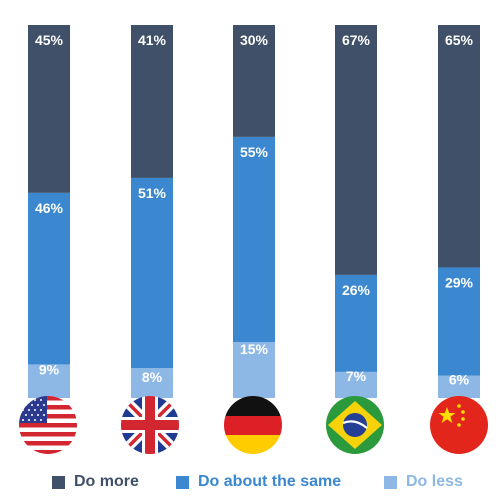 The height and width of the screenshot is (496, 503). What do you see at coordinates (182, 482) in the screenshot?
I see `legend-swatch-do-about-the-same` at bounding box center [182, 482].